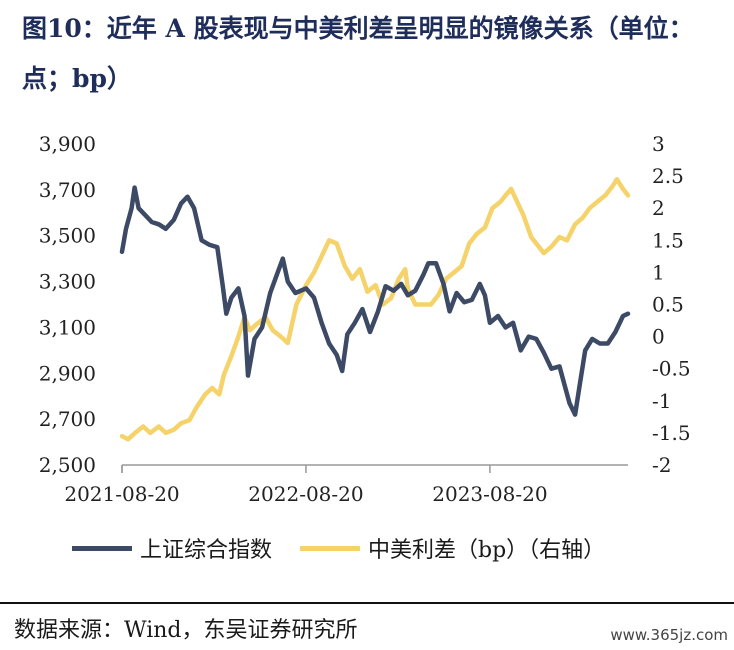 The height and width of the screenshot is (650, 734). What do you see at coordinates (671, 369) in the screenshot?
I see `right-tick-label: -0.5` at bounding box center [671, 369].